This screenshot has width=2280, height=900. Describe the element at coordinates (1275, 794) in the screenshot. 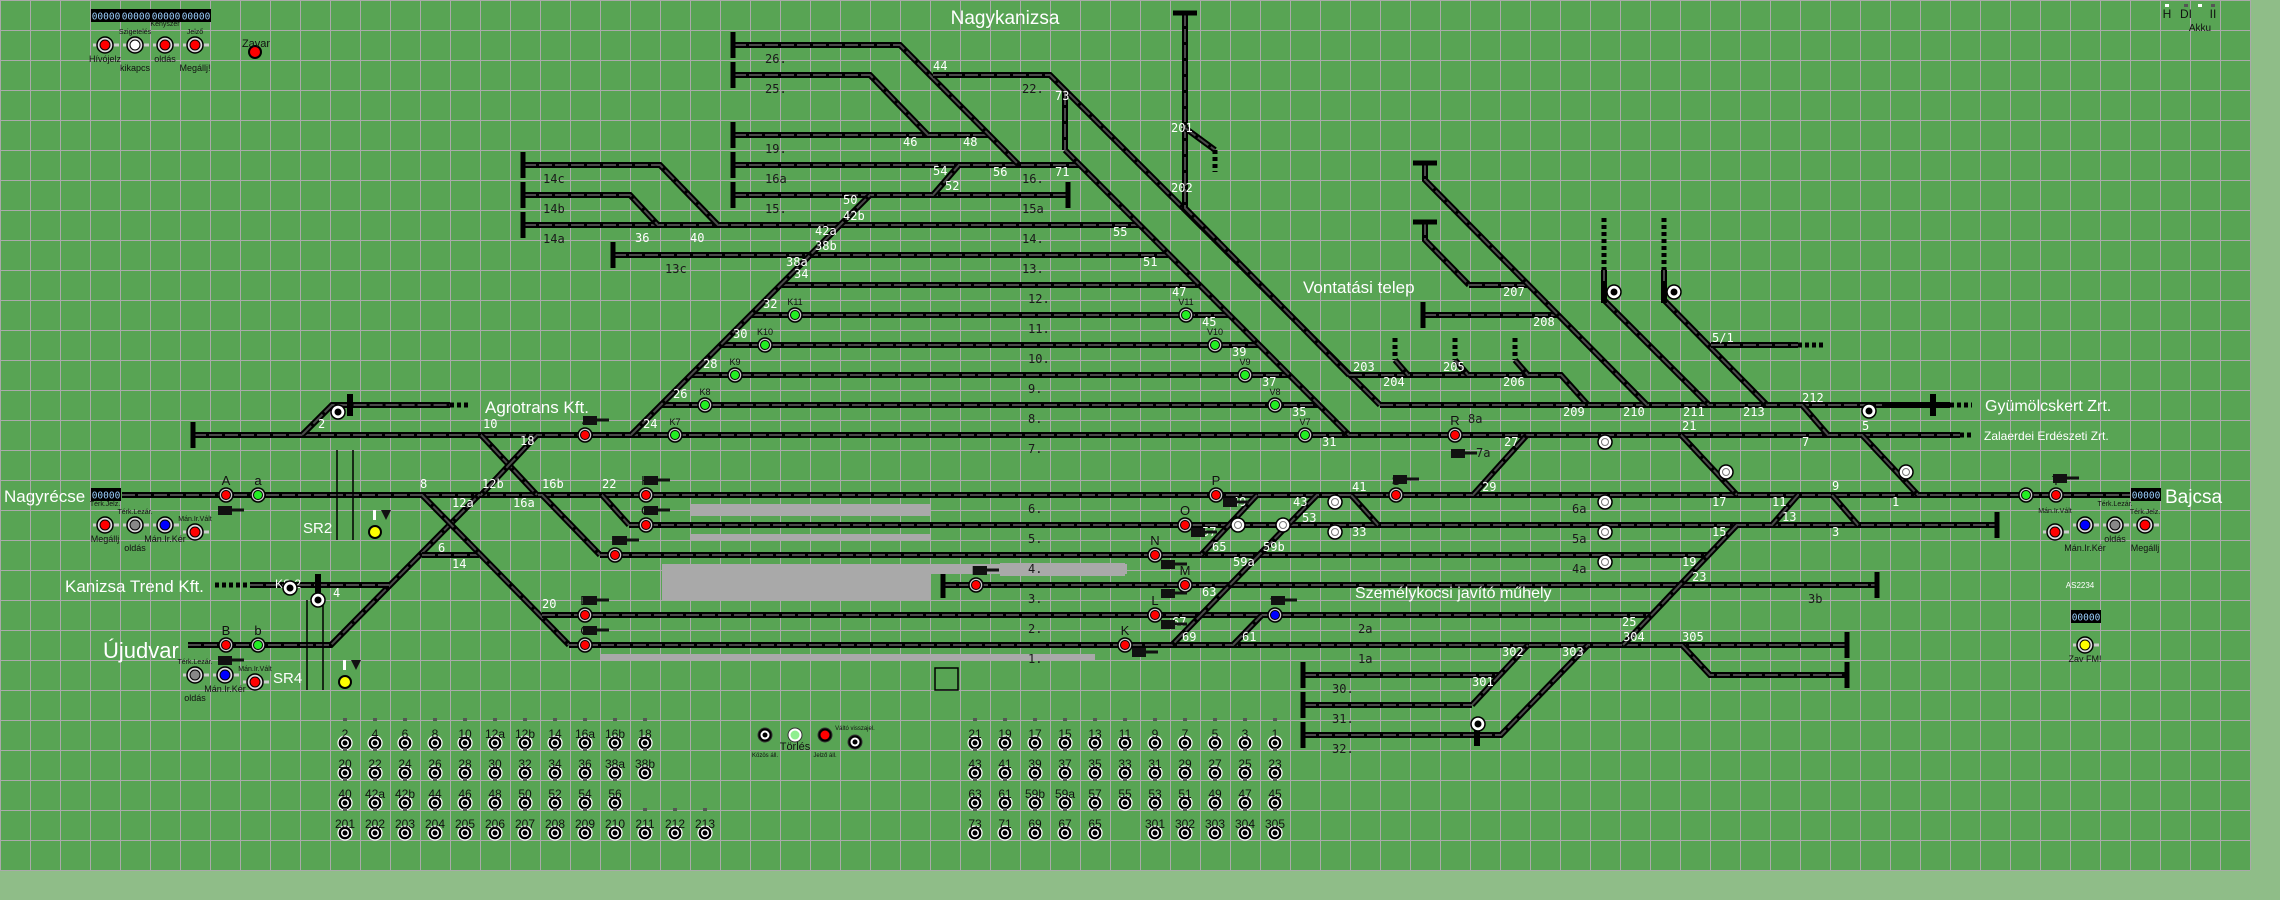

I see `switch-button-45: 45` at that location.